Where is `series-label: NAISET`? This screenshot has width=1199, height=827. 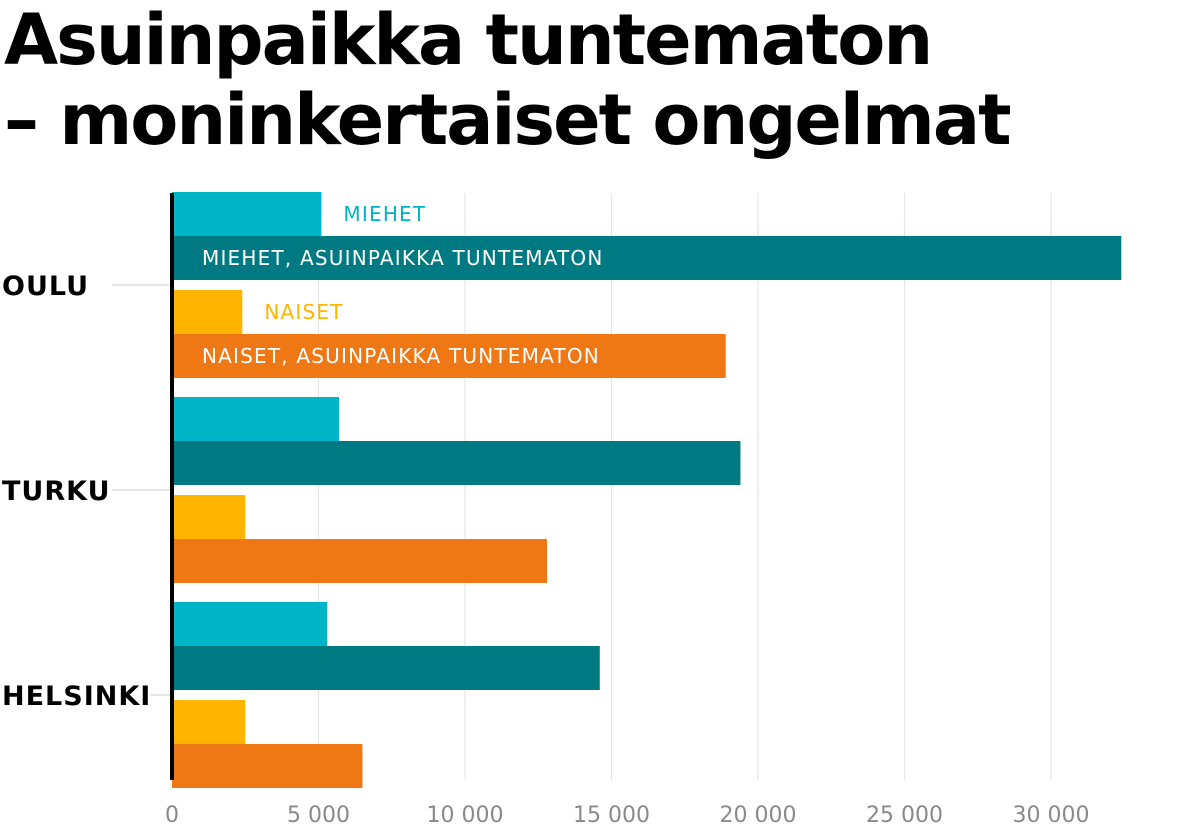
series-label: NAISET is located at coordinates (303, 312).